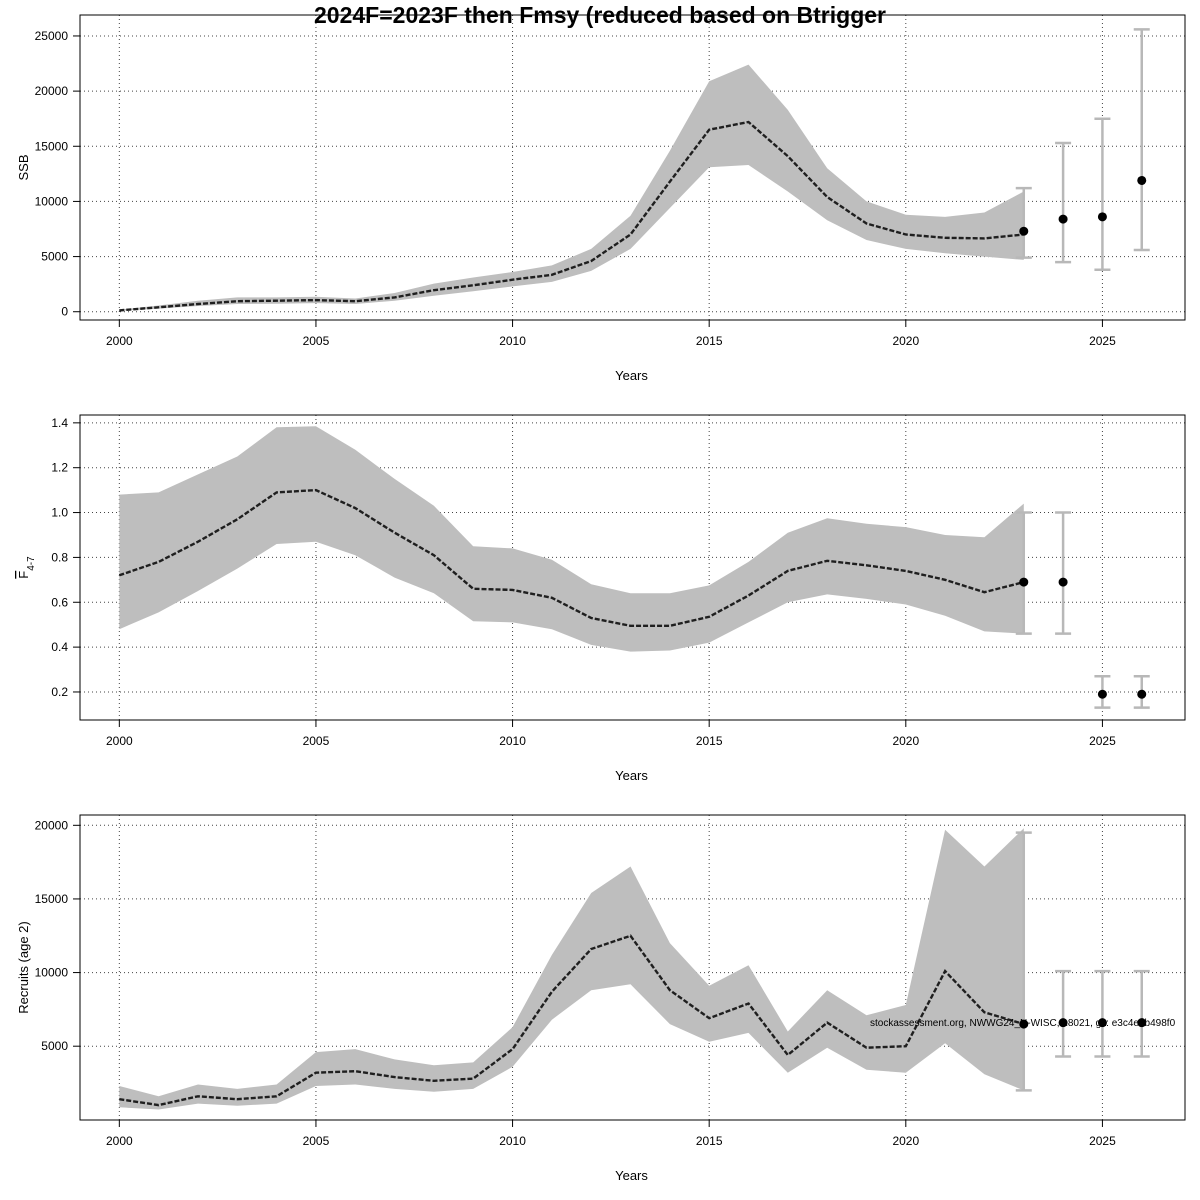 The height and width of the screenshot is (1200, 1200). What do you see at coordinates (23, 967) in the screenshot?
I see `y-axis-label: Recruits (age 2)` at bounding box center [23, 967].